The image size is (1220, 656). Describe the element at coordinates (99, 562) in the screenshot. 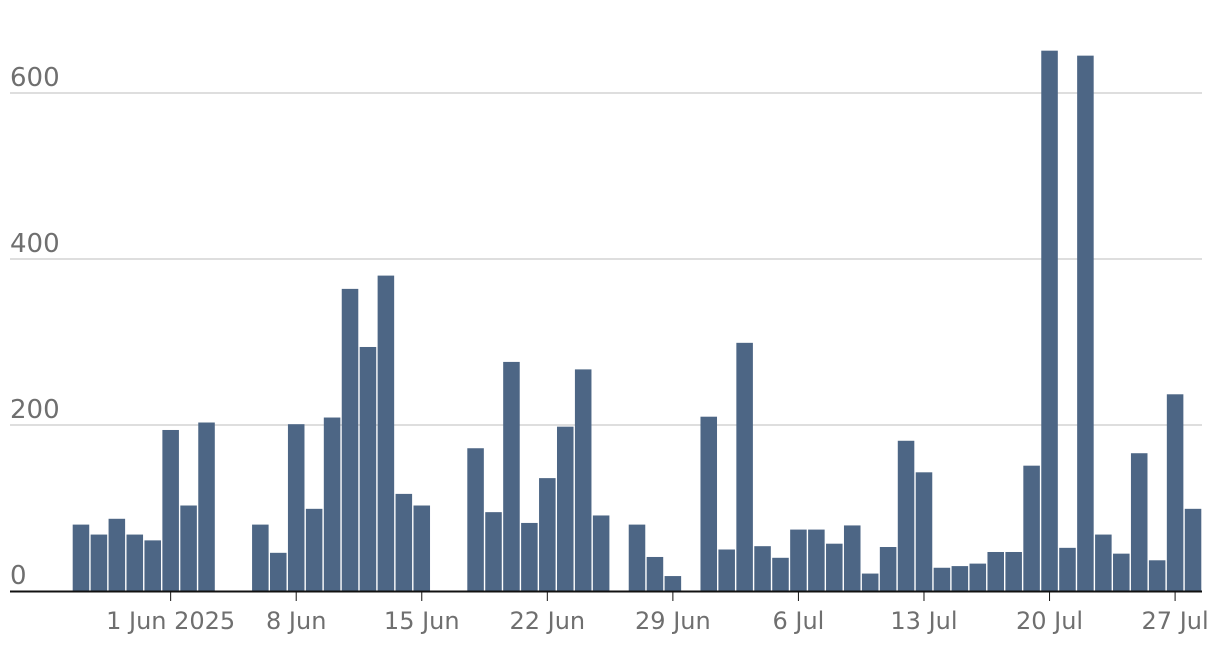

I see `bar: 2025-05-28: 68` at that location.